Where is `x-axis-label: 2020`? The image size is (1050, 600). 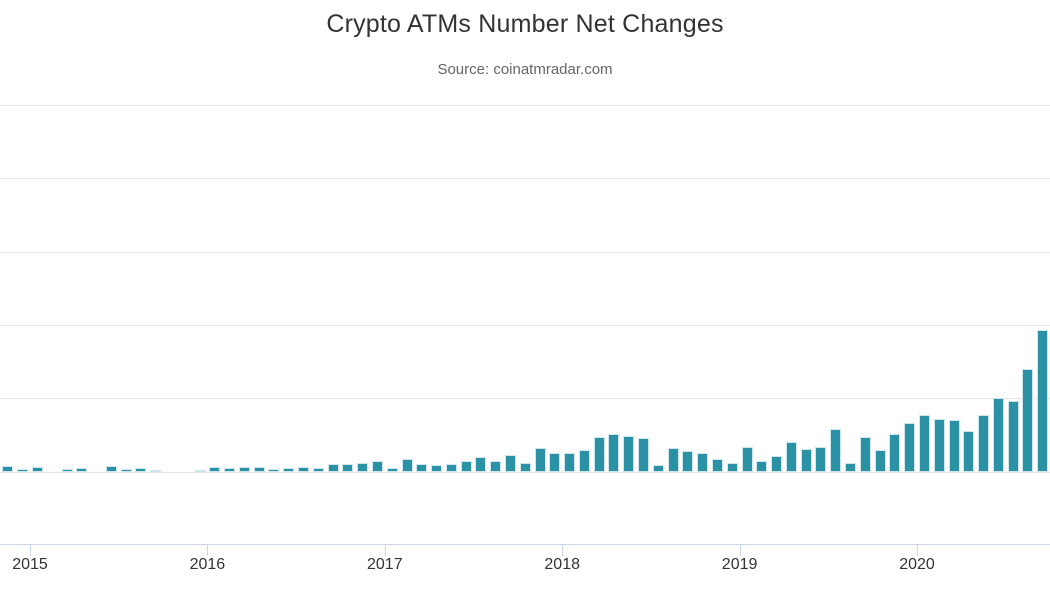 x-axis-label: 2020 is located at coordinates (917, 564).